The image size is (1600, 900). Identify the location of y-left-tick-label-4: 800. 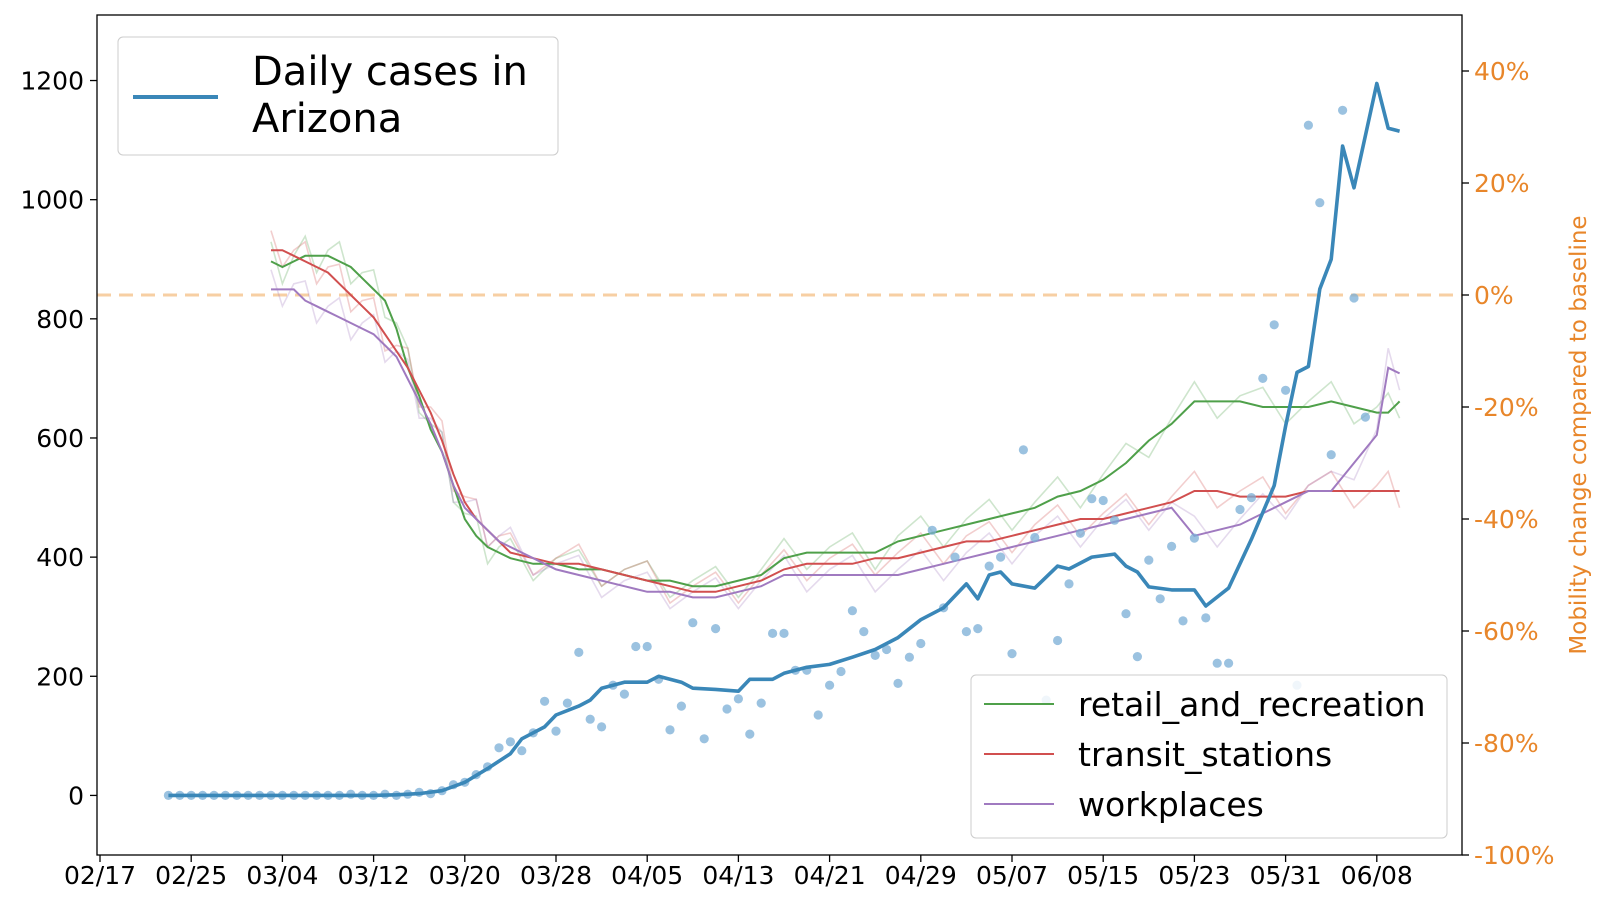
(60, 319).